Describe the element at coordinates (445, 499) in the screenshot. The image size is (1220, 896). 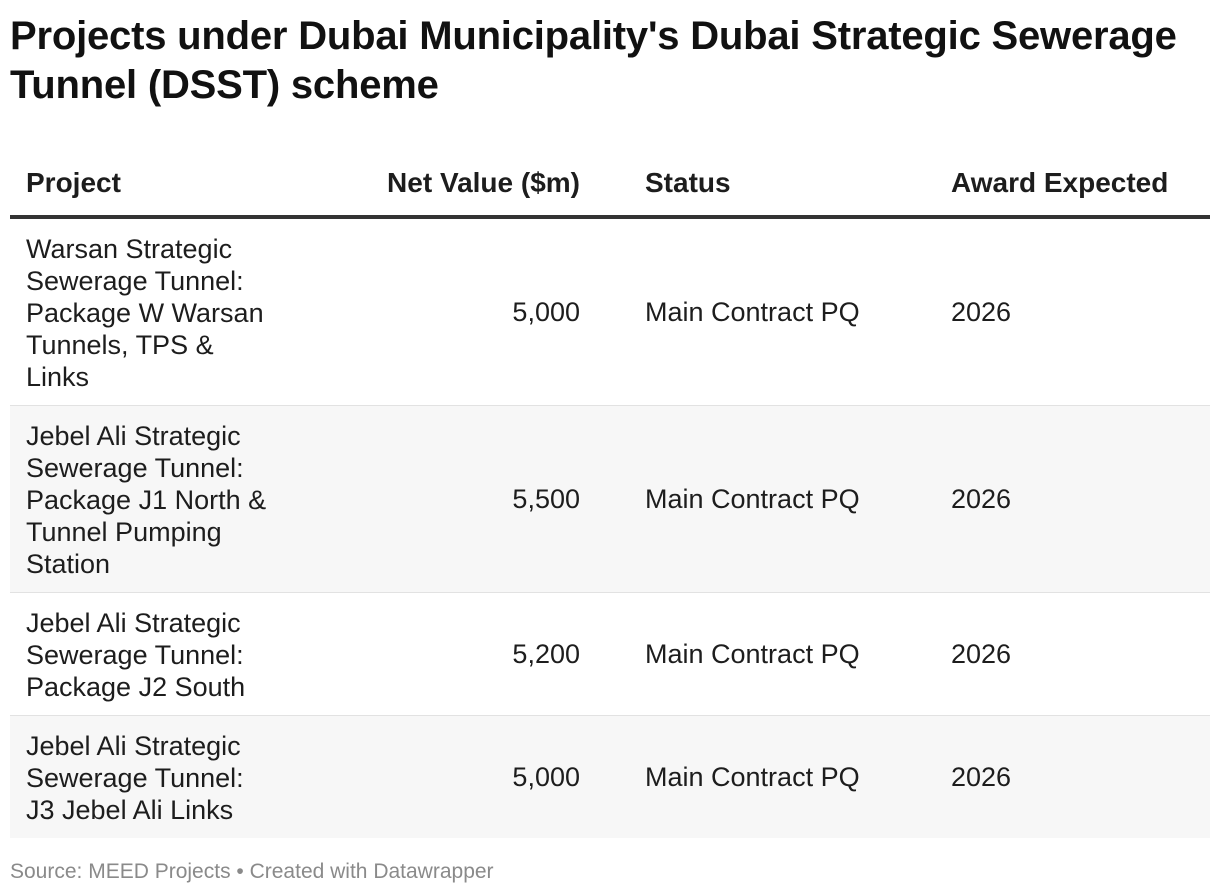
I see `cell-net-value: 5,500` at that location.